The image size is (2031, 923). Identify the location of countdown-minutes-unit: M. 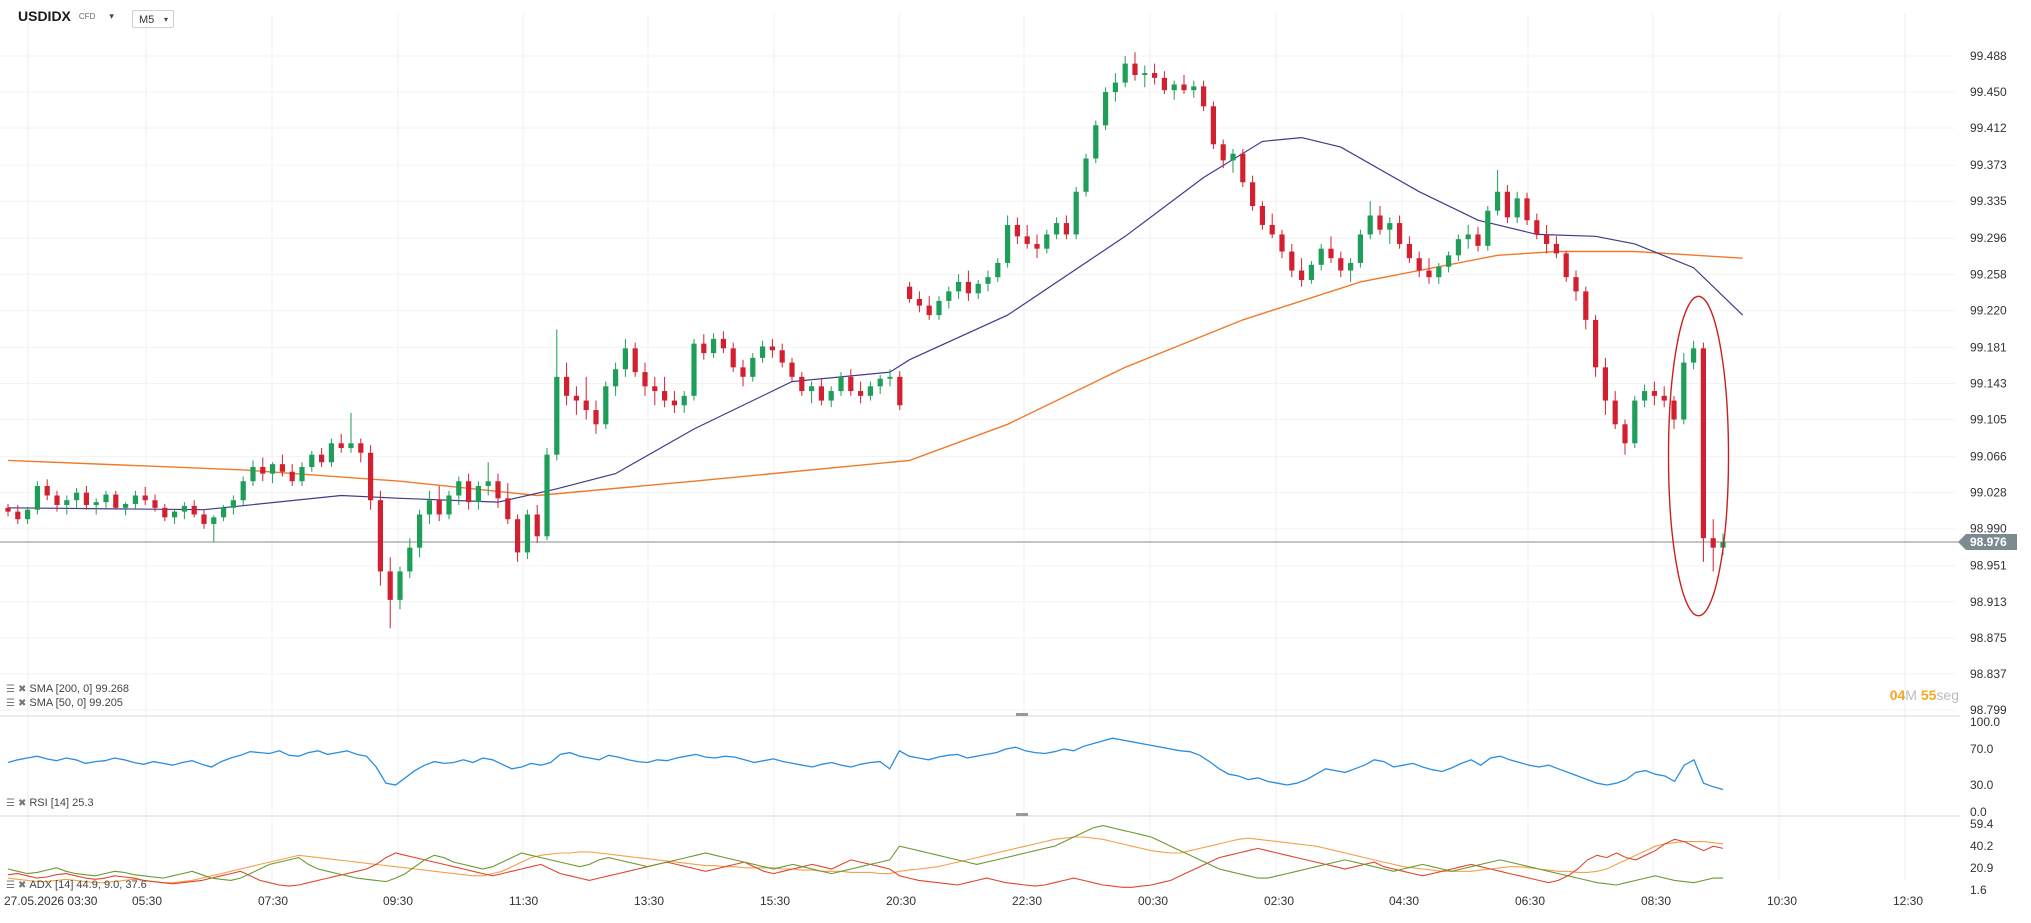
(1911, 695).